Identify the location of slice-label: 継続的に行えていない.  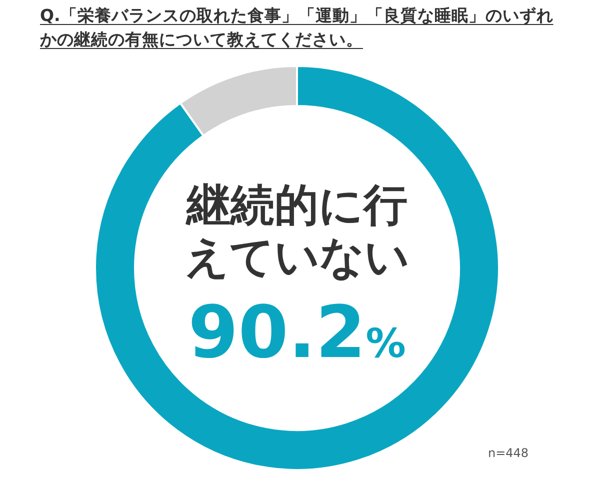
(297, 232).